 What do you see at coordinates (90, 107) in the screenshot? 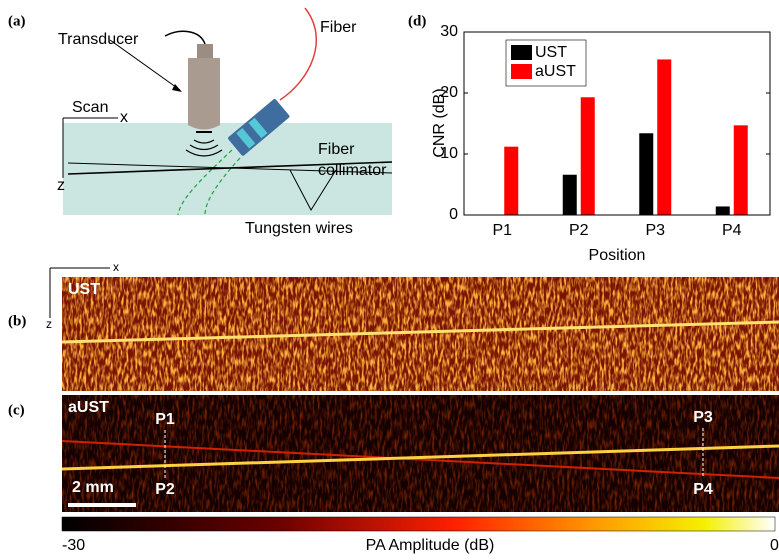
I see `label: Scan` at bounding box center [90, 107].